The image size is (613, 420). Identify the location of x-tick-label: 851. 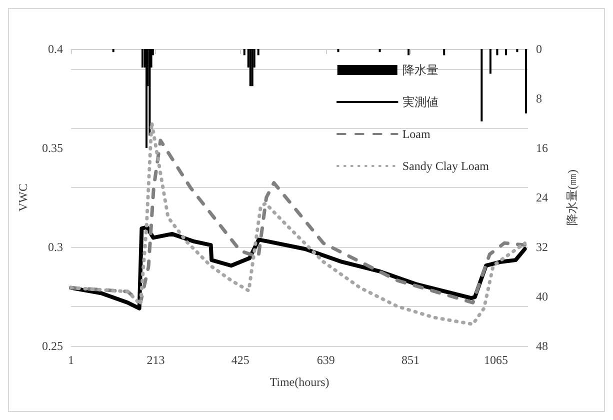
(411, 360).